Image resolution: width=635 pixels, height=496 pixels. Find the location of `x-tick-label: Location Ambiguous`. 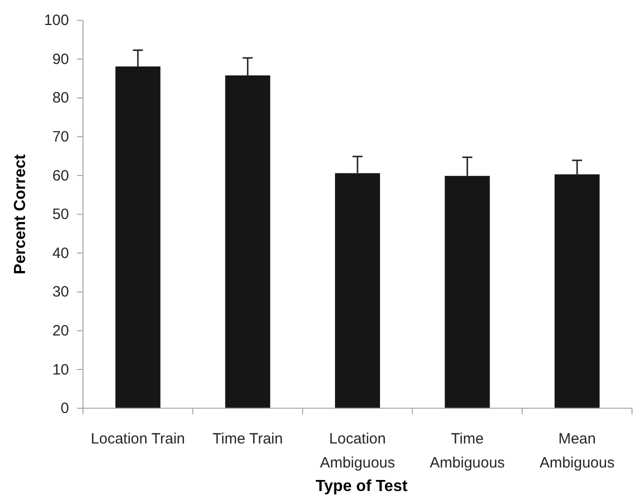

x-tick-label: Location Ambiguous is located at coordinates (358, 451).